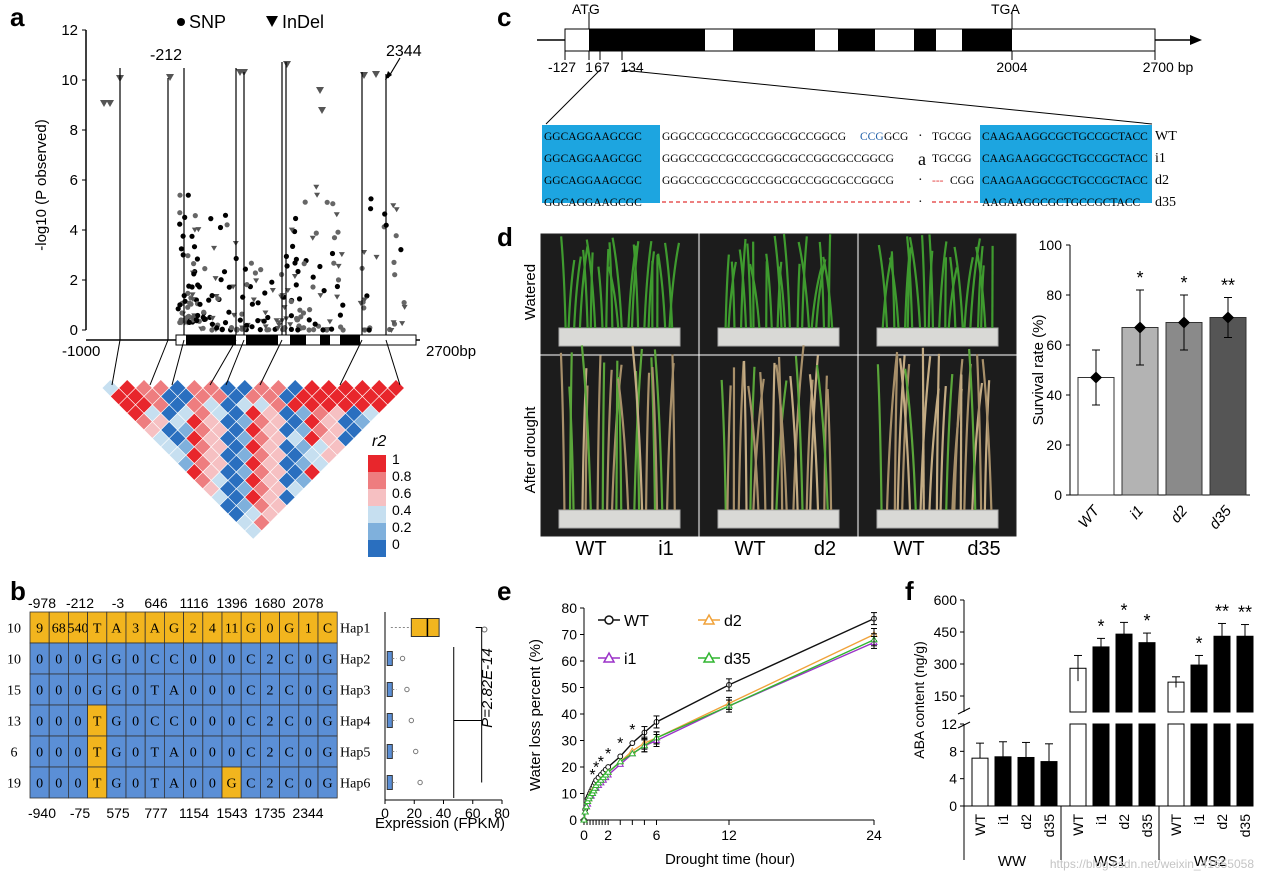  I want to click on r2-legend-tick: 0.8, so click(402, 476).